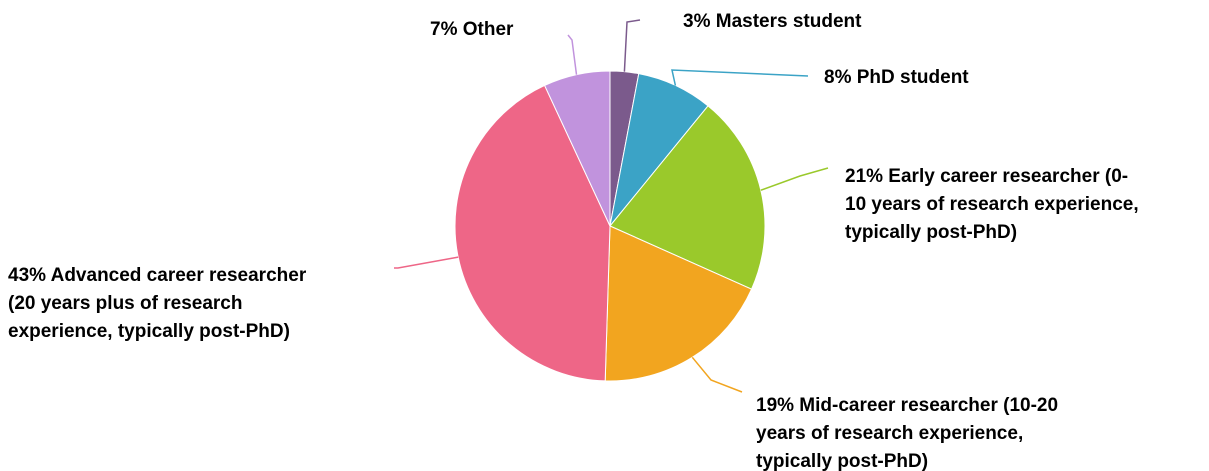 This screenshot has height=471, width=1209. I want to click on label-early-career-line-3: typically post-PhD), so click(931, 232).